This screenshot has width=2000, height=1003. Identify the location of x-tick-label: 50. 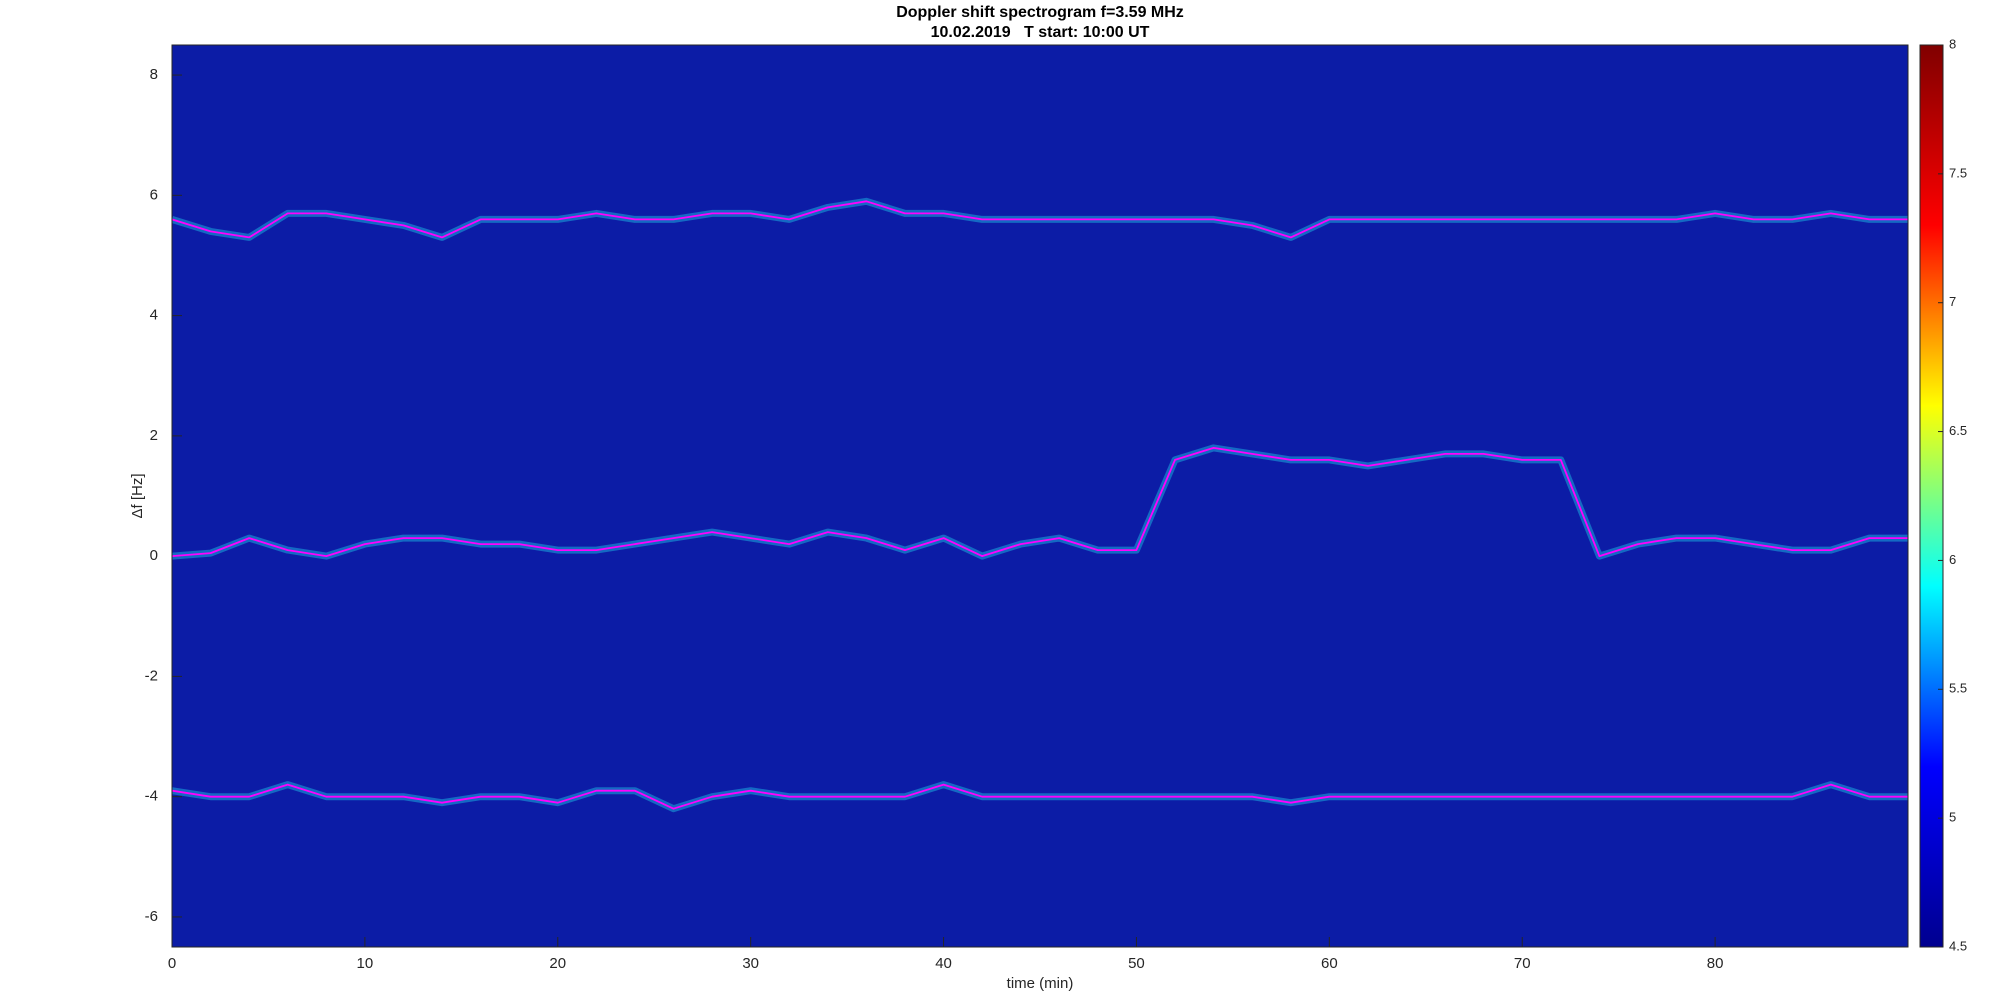
(1136, 963).